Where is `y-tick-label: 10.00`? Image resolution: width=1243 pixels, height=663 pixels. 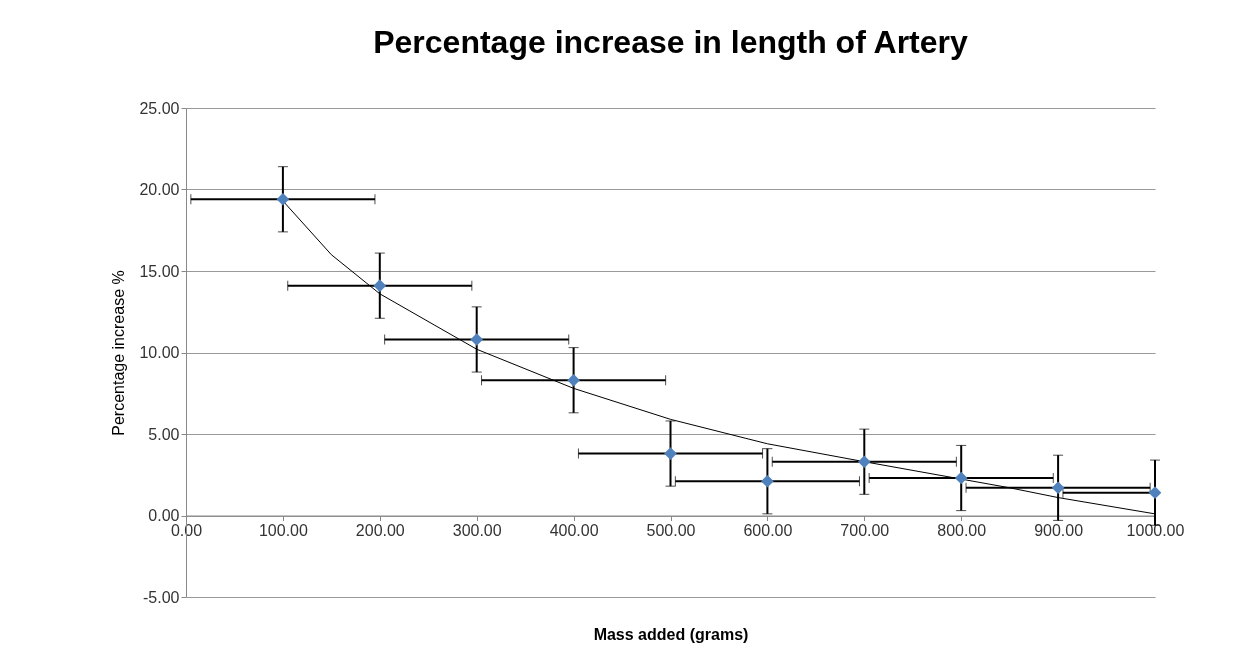
y-tick-label: 10.00 is located at coordinates (159, 352).